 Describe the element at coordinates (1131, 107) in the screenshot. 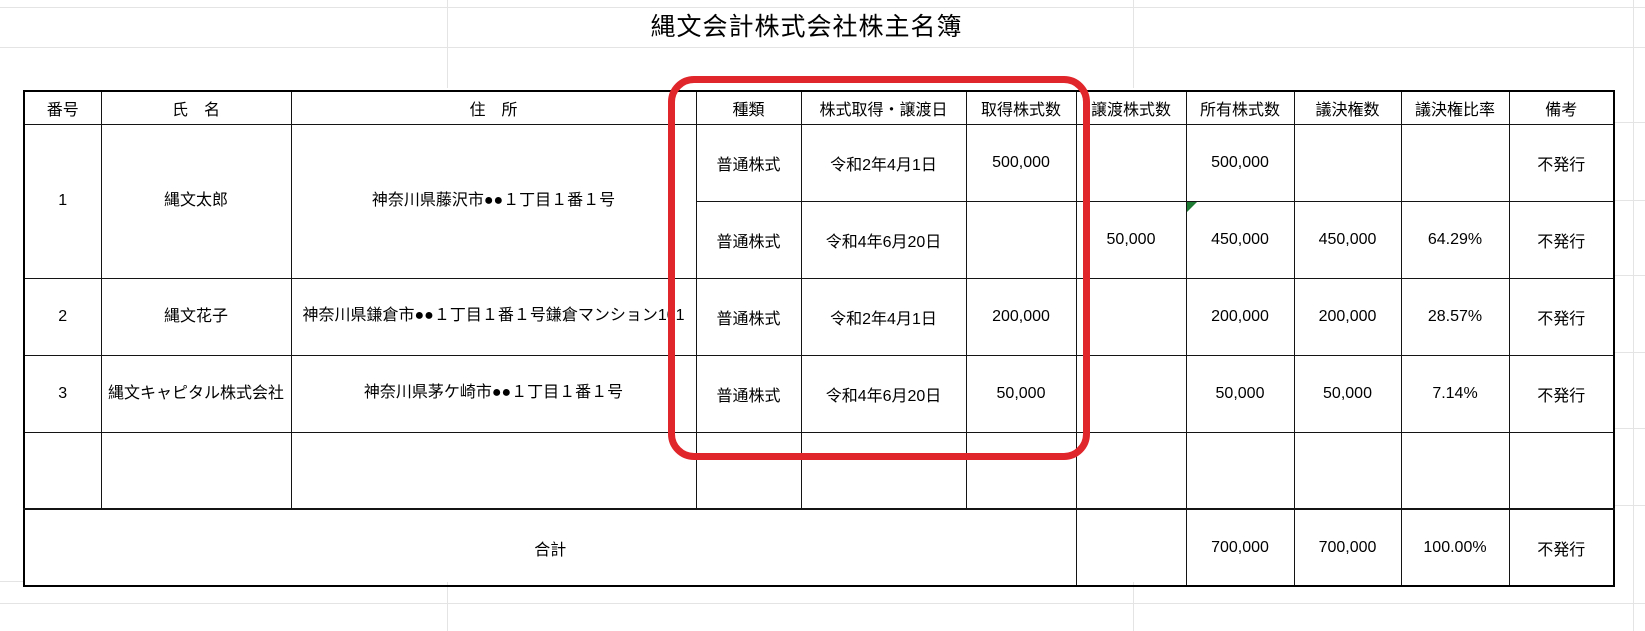

I see `header-transferred: 譲渡株式数` at that location.